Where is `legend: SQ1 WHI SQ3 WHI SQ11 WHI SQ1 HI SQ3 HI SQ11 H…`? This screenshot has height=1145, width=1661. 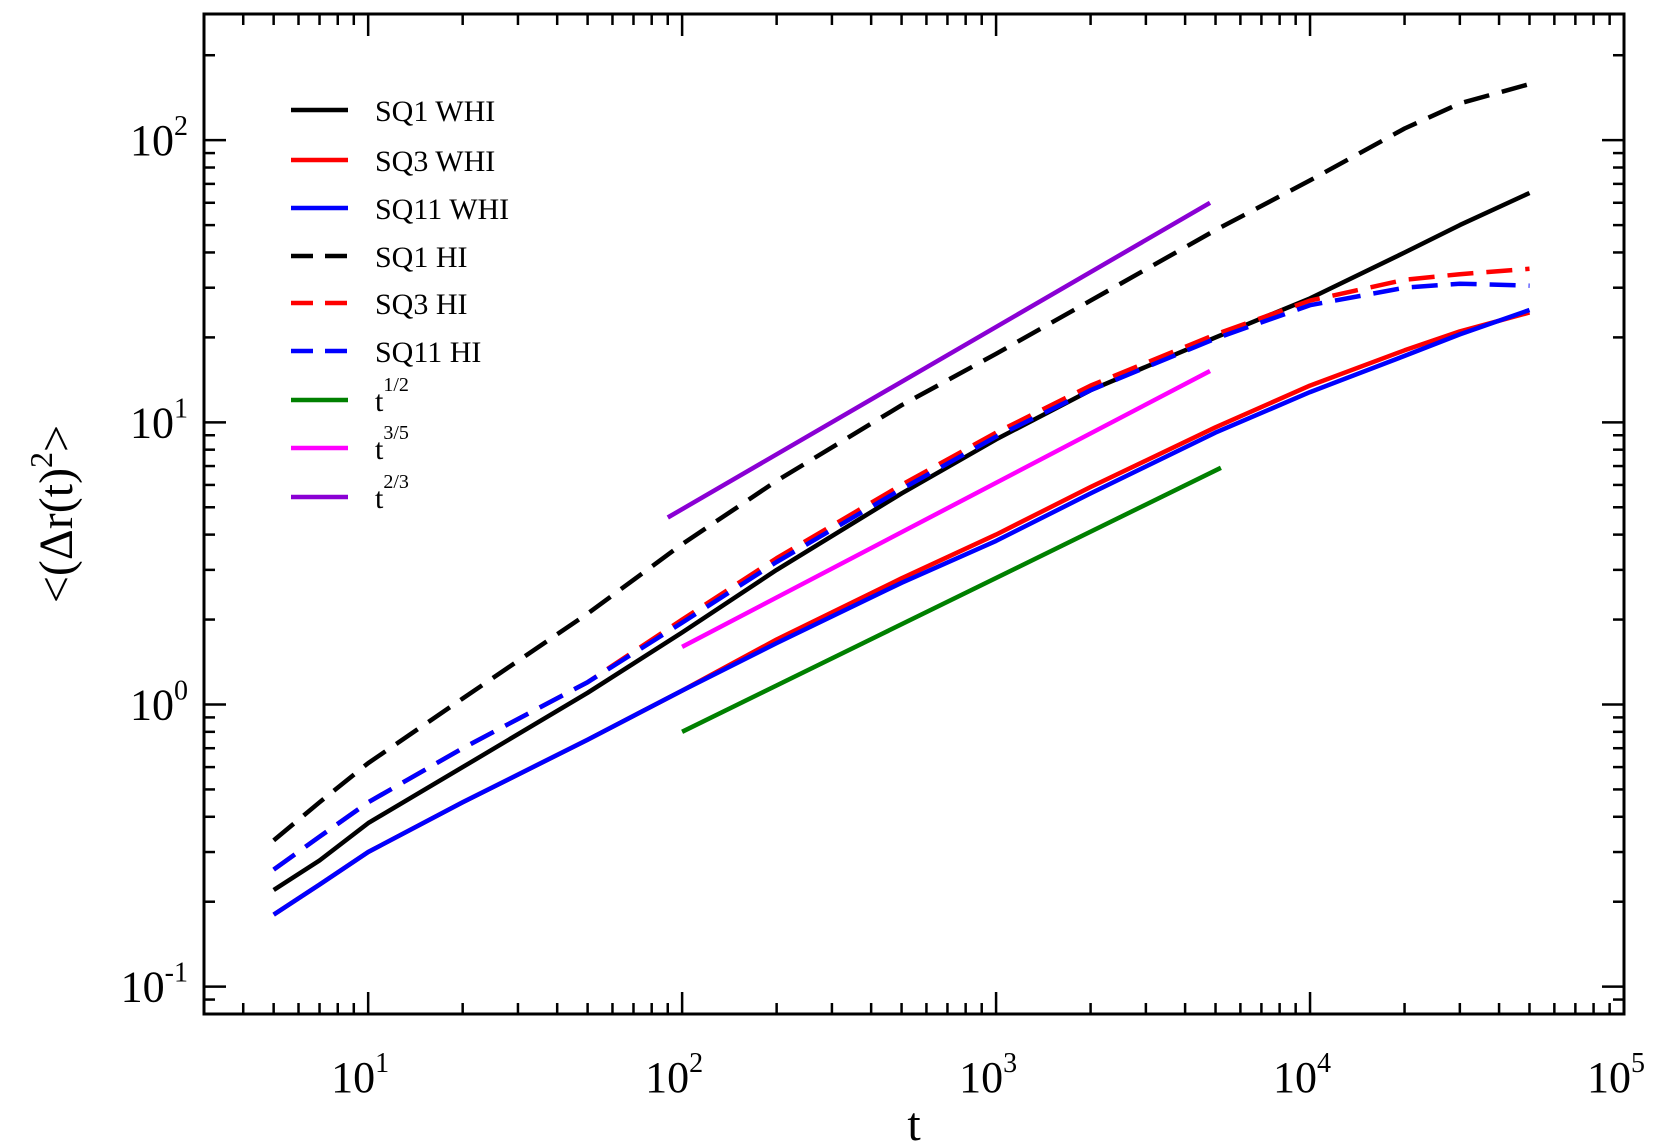 legend: SQ1 WHI SQ3 WHI SQ11 WHI SQ1 HI SQ3 HI SQ11 H… is located at coordinates (400, 305).